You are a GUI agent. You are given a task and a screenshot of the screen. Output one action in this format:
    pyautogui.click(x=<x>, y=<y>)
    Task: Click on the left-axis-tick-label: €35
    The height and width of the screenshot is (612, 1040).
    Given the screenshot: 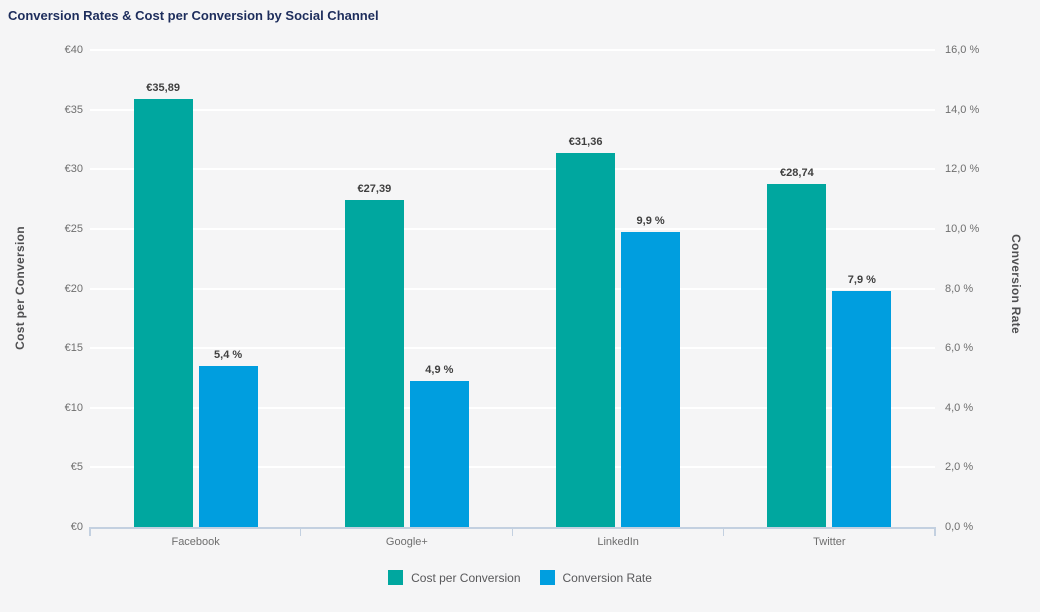 What is the action you would take?
    pyautogui.click(x=73, y=109)
    